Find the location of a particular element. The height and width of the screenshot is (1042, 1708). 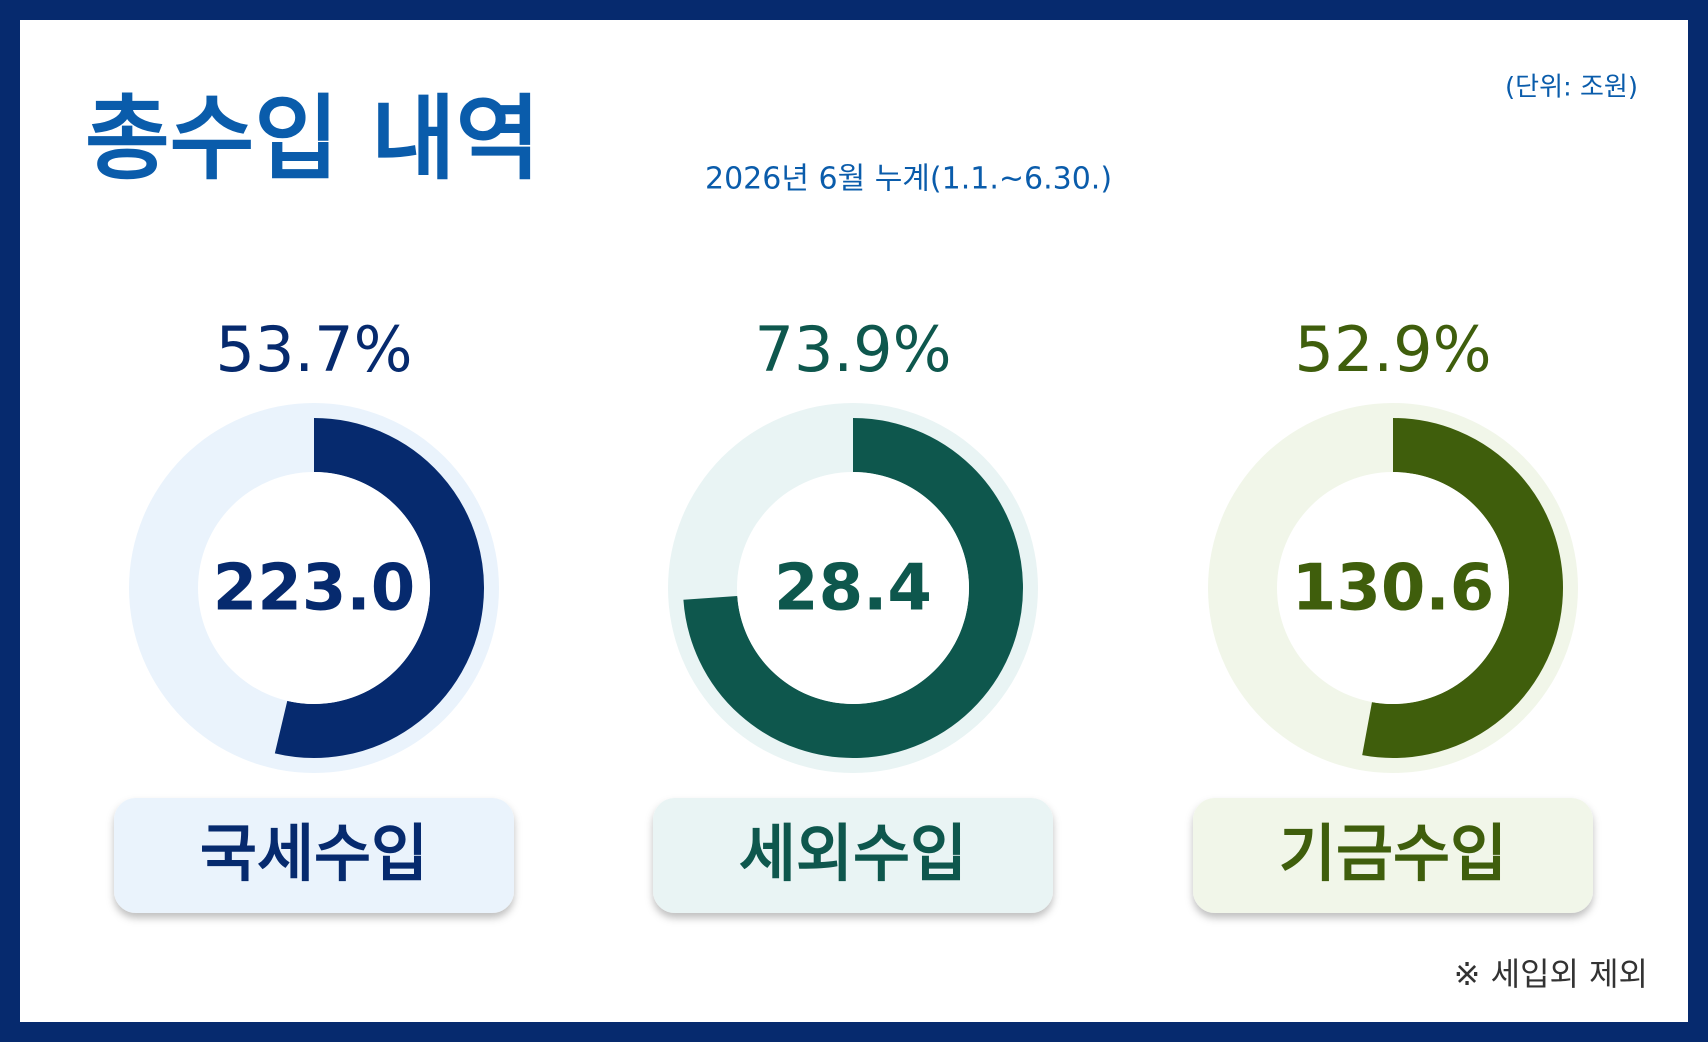

unit: (단위: 조원) is located at coordinates (1571, 88).